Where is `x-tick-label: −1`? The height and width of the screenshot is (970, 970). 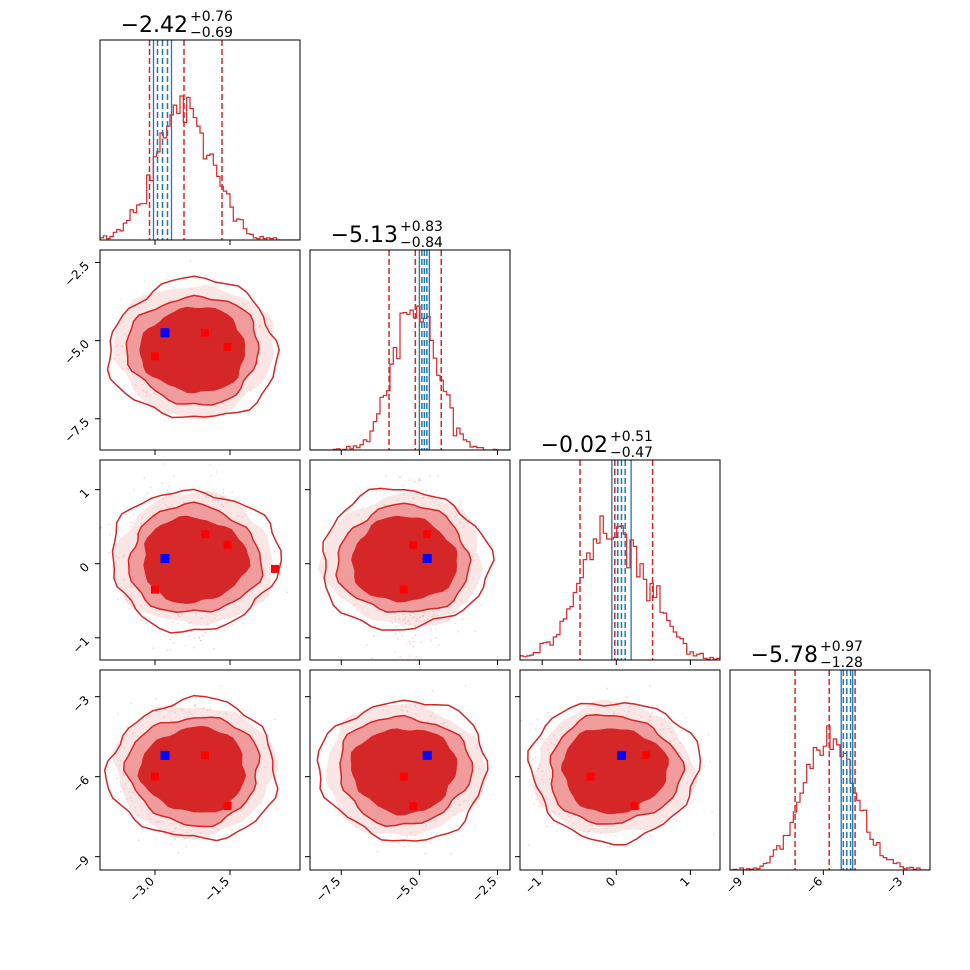 x-tick-label: −1 is located at coordinates (533, 885).